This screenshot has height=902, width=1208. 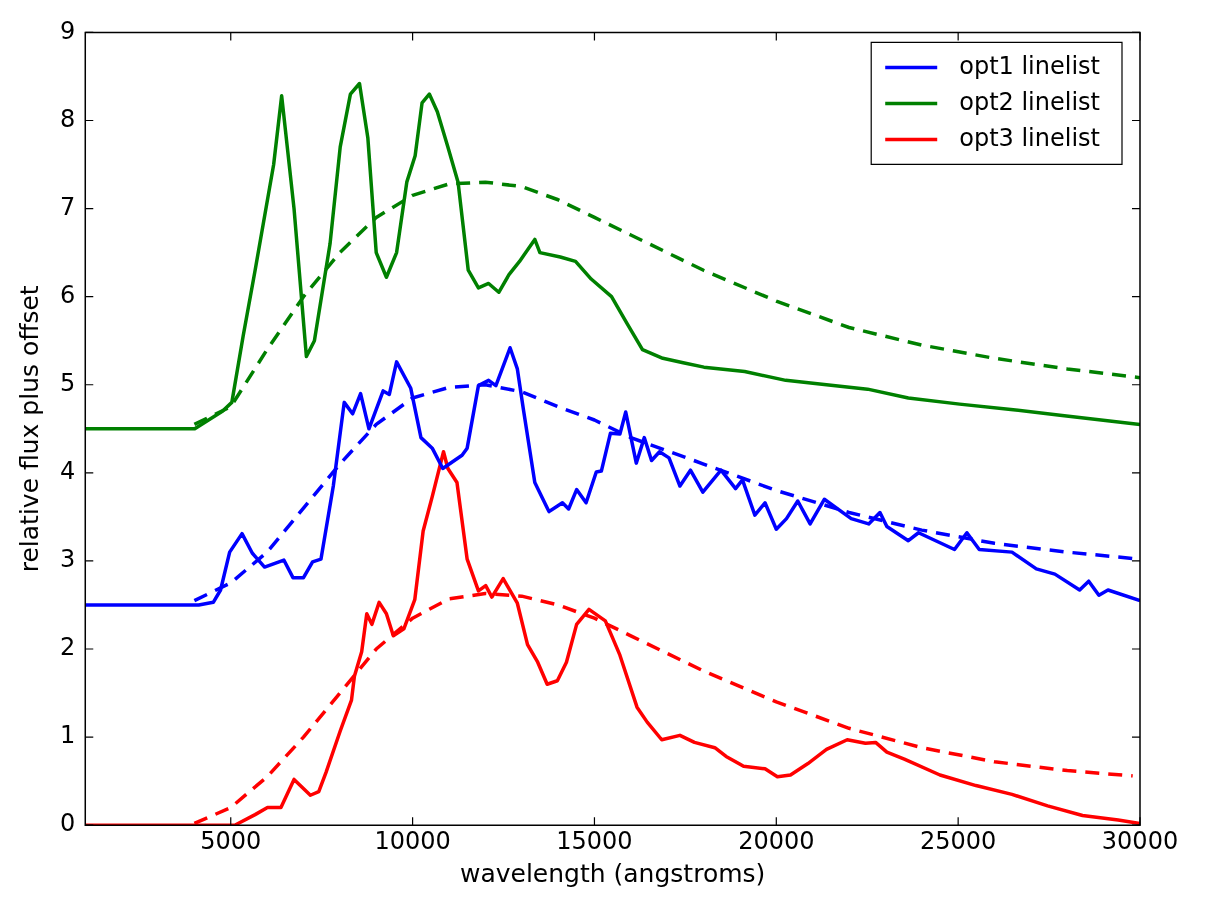 What do you see at coordinates (1030, 65) in the screenshot?
I see `legend-label: opt1 linelist` at bounding box center [1030, 65].